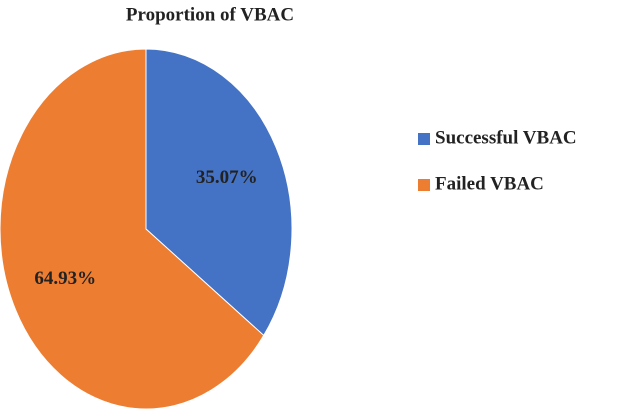 The height and width of the screenshot is (418, 644). I want to click on chart-title: Proportion of VBAC, so click(210, 14).